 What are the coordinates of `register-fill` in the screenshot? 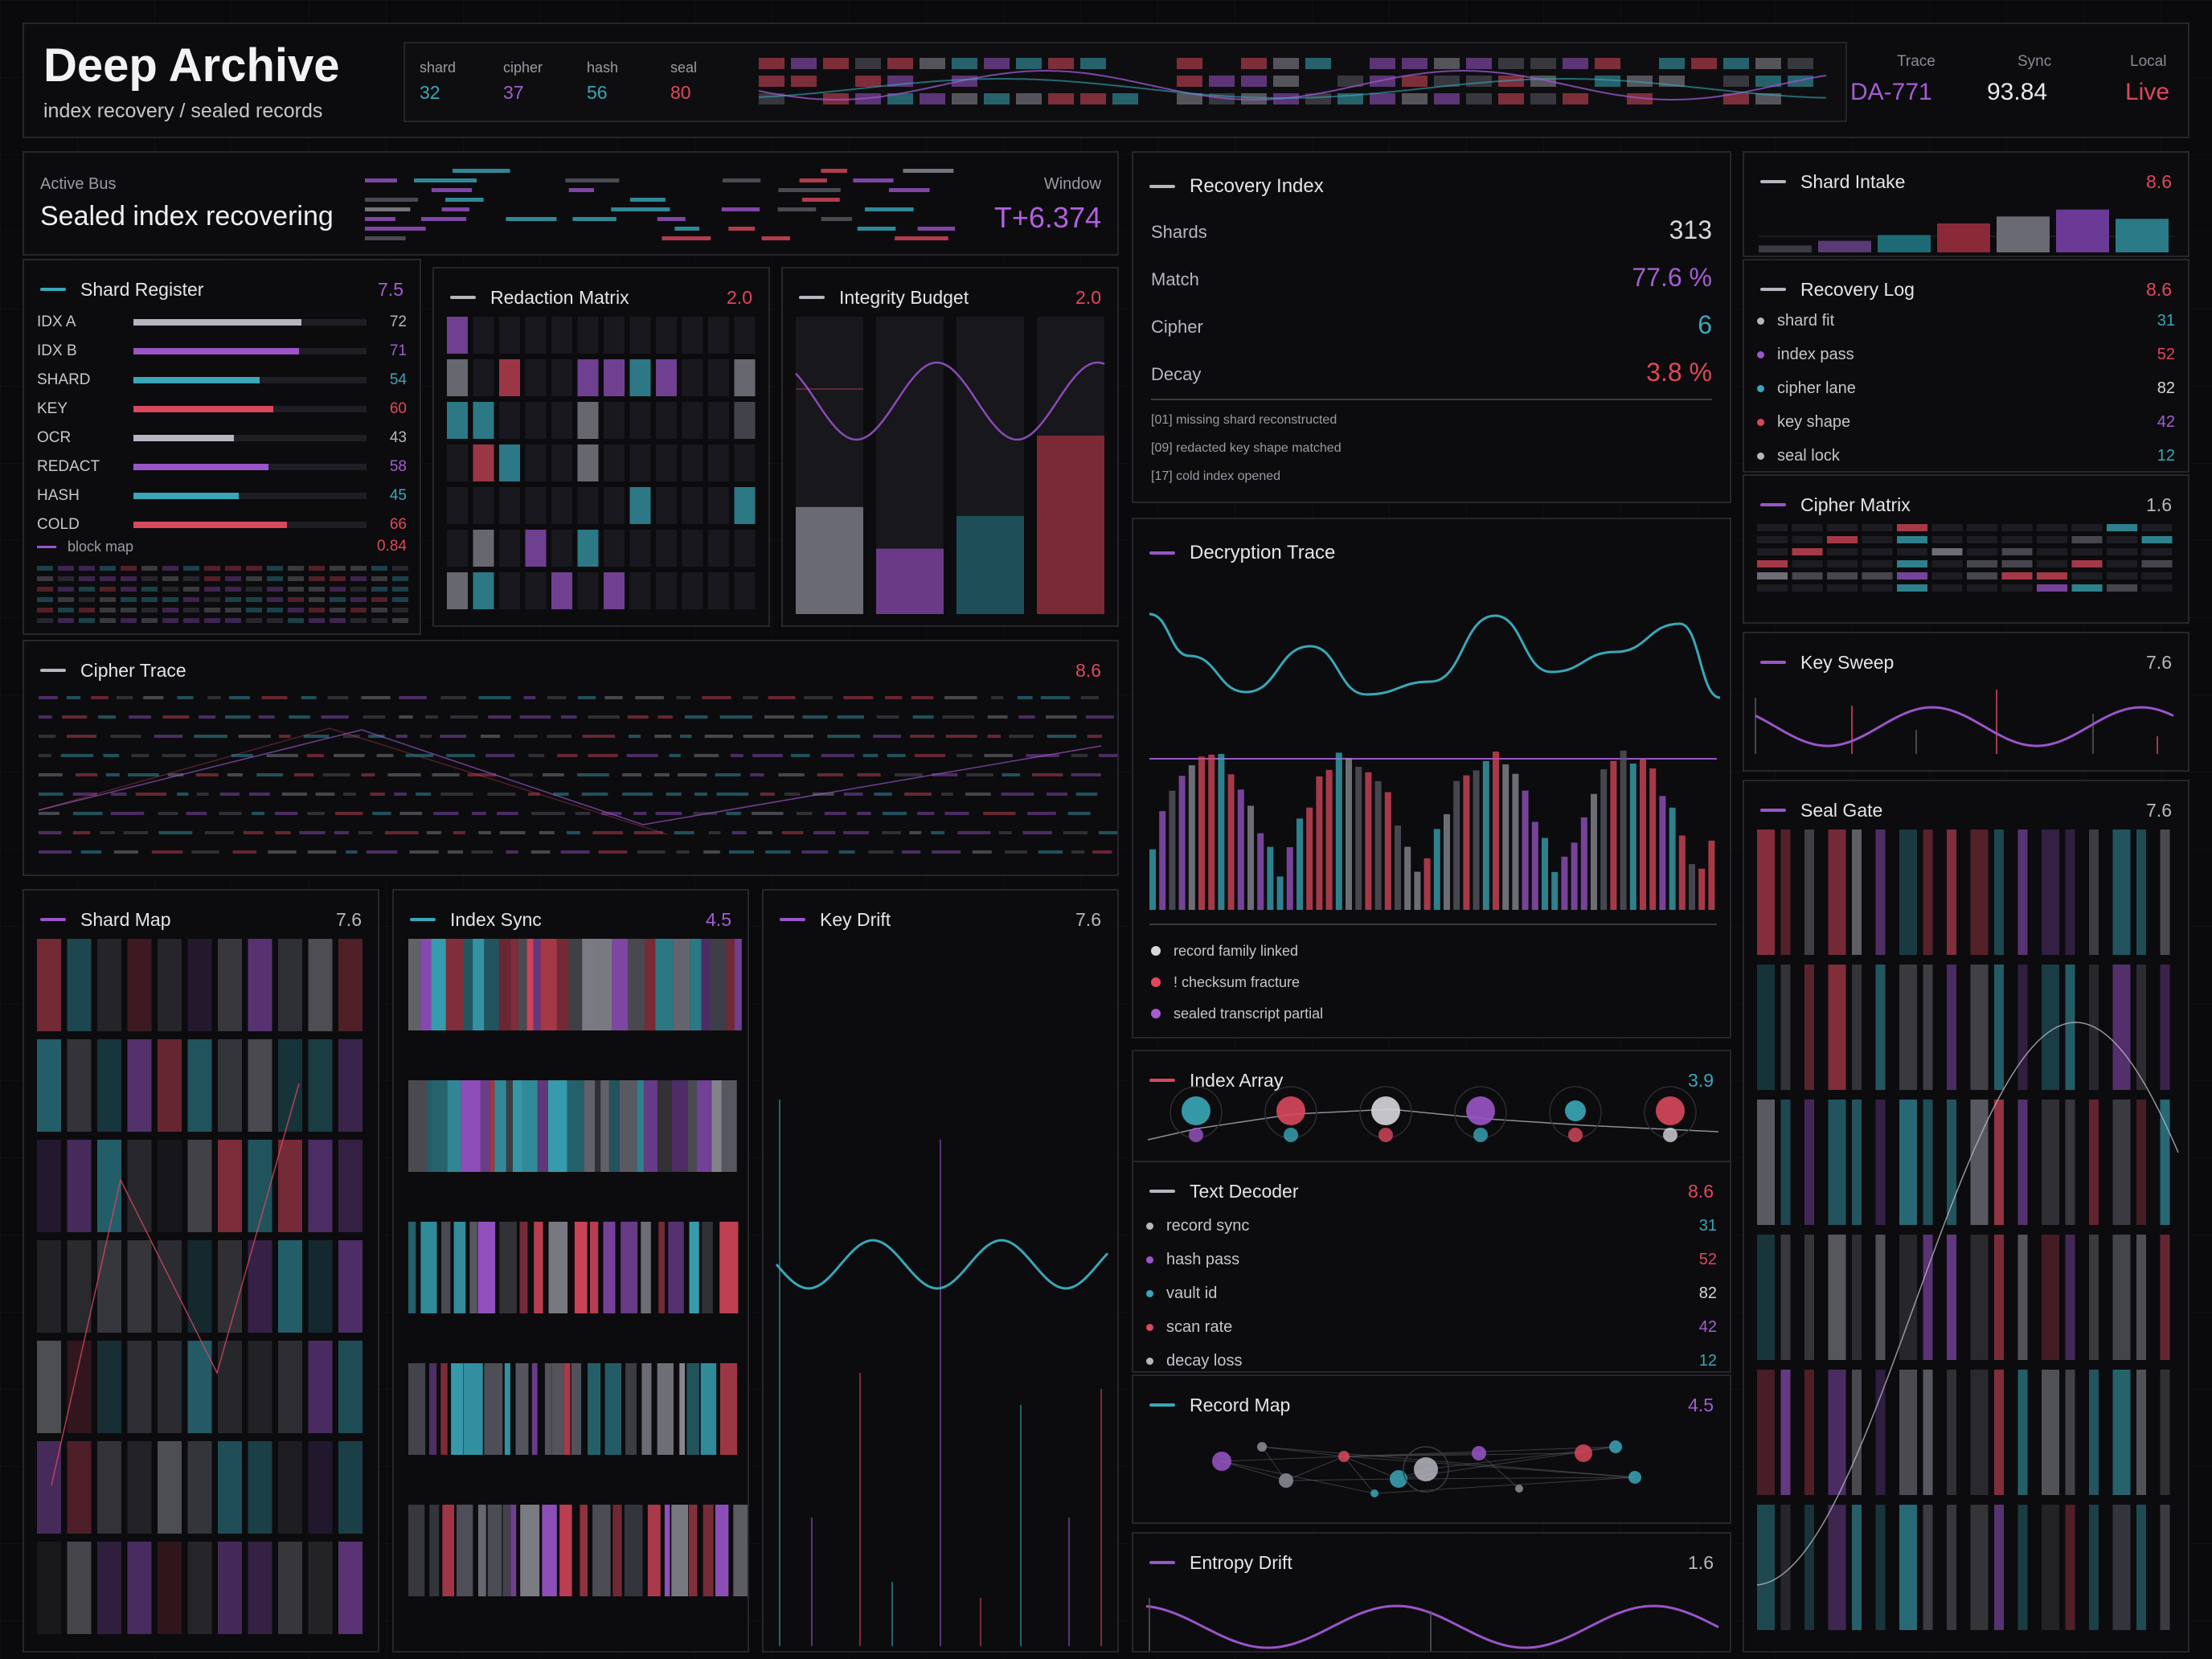 It's located at (216, 351).